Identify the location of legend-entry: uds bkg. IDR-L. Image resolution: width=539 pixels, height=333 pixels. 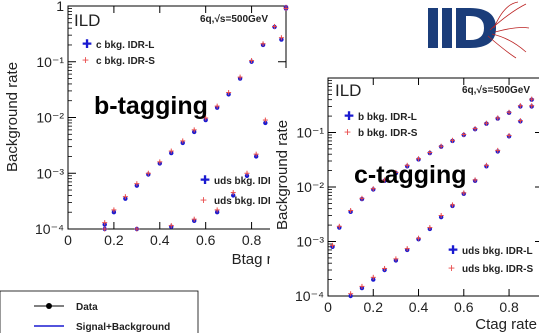
(497, 251).